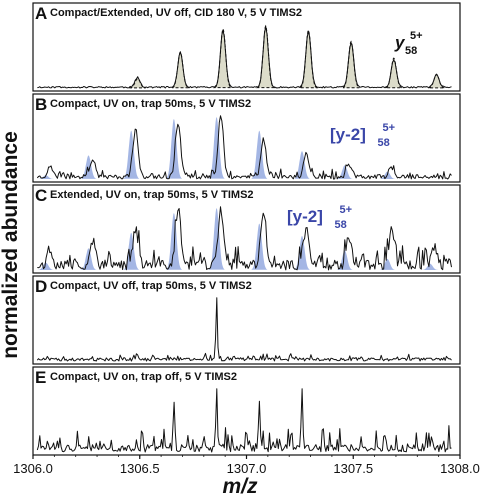 This screenshot has height=500, width=482. What do you see at coordinates (40, 377) in the screenshot?
I see `panel-letter: E` at bounding box center [40, 377].